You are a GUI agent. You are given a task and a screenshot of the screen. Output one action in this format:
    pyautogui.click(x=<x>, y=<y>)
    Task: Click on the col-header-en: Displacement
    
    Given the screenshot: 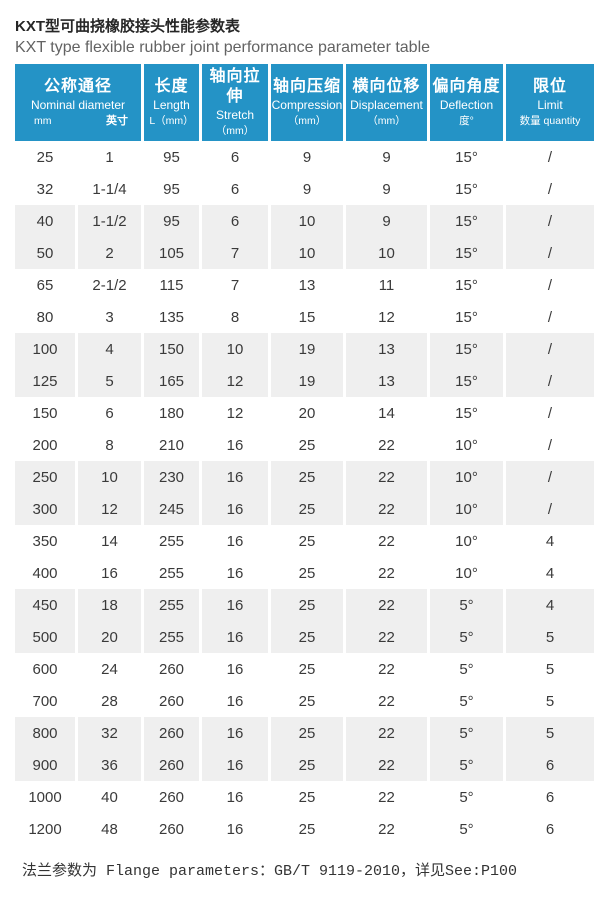 What is the action you would take?
    pyautogui.click(x=386, y=105)
    